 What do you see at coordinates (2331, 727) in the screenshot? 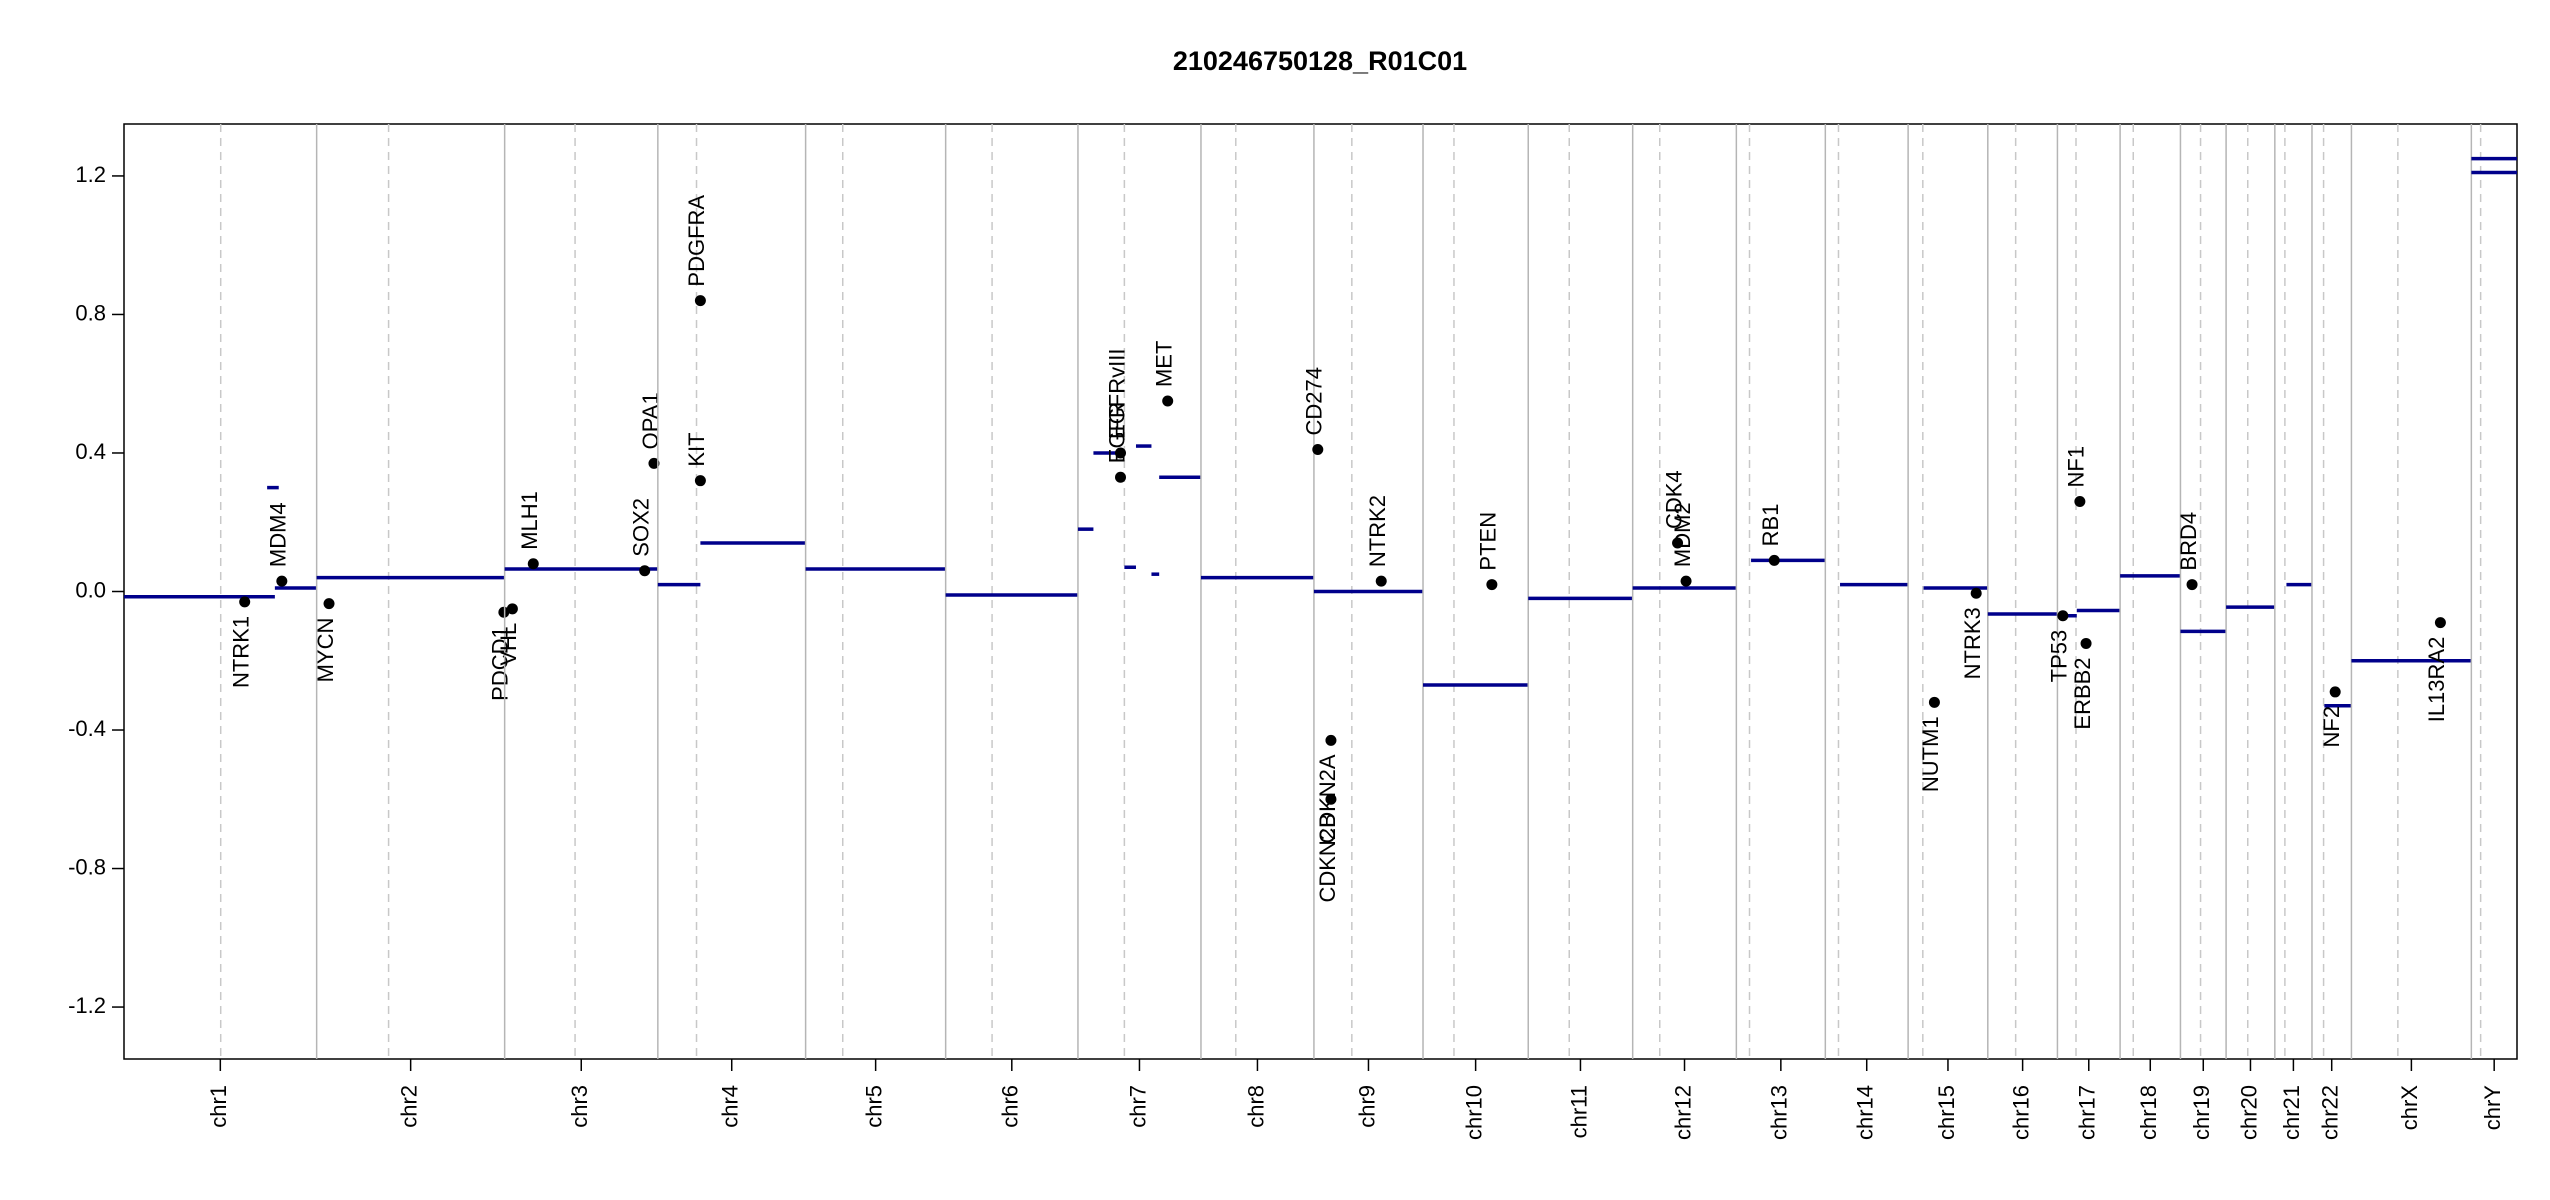
I see `gene-label: NF2` at bounding box center [2331, 727].